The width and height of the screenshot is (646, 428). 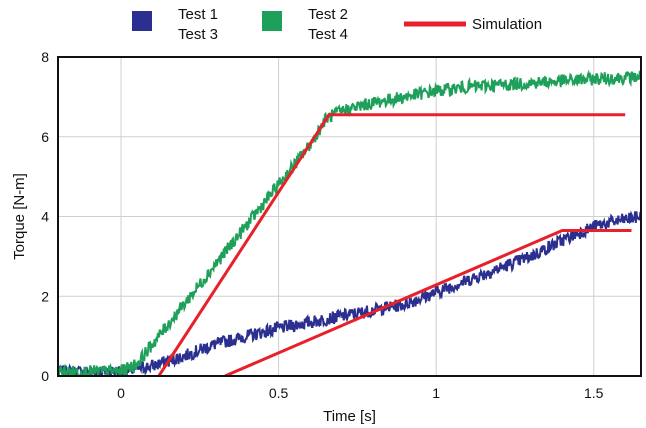 I want to click on x-axis-label: Time [s], so click(x=349, y=416).